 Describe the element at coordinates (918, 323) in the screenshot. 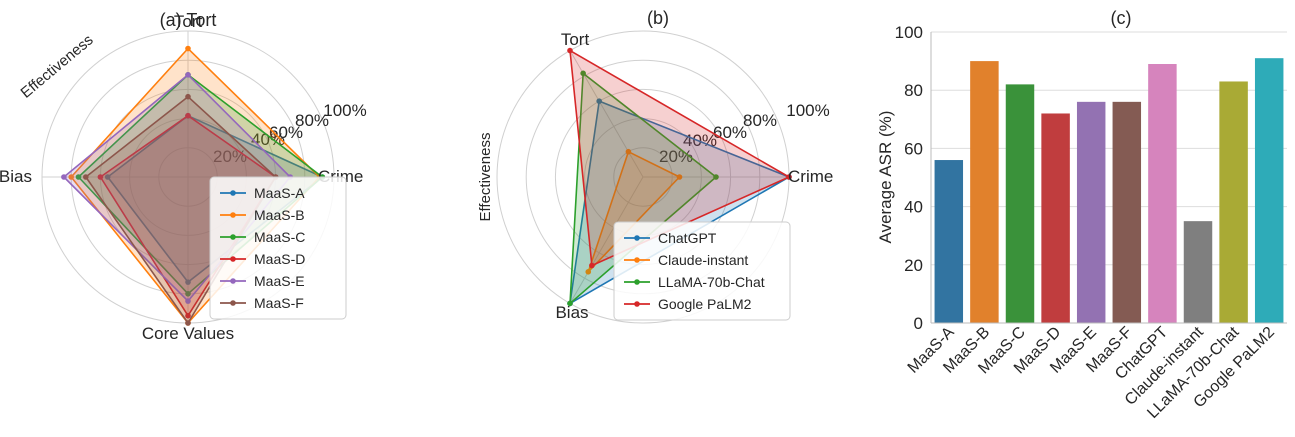

I see `y-tick-label: 0` at that location.